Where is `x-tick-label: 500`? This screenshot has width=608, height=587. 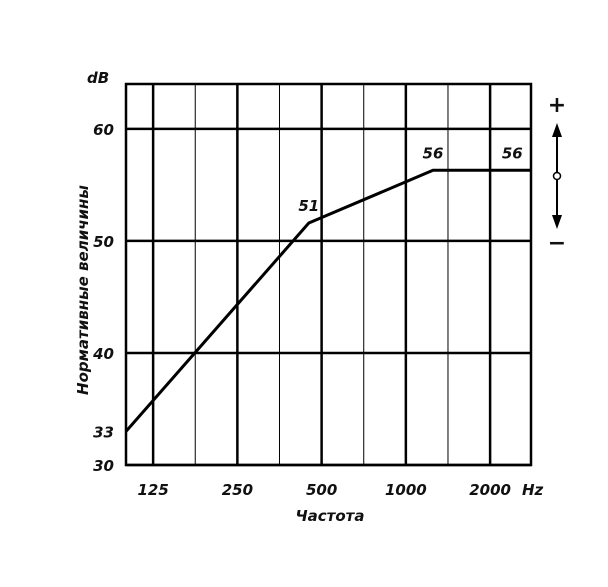
x-tick-label: 500 is located at coordinates (321, 490).